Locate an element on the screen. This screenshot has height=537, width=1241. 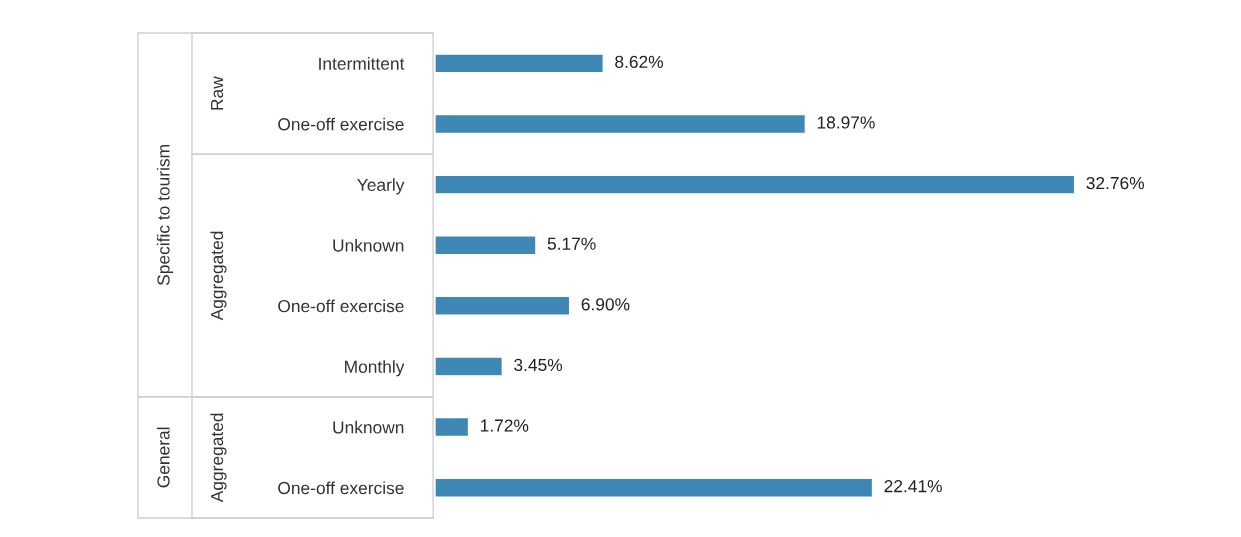
data-label: 32.76% is located at coordinates (1115, 183).